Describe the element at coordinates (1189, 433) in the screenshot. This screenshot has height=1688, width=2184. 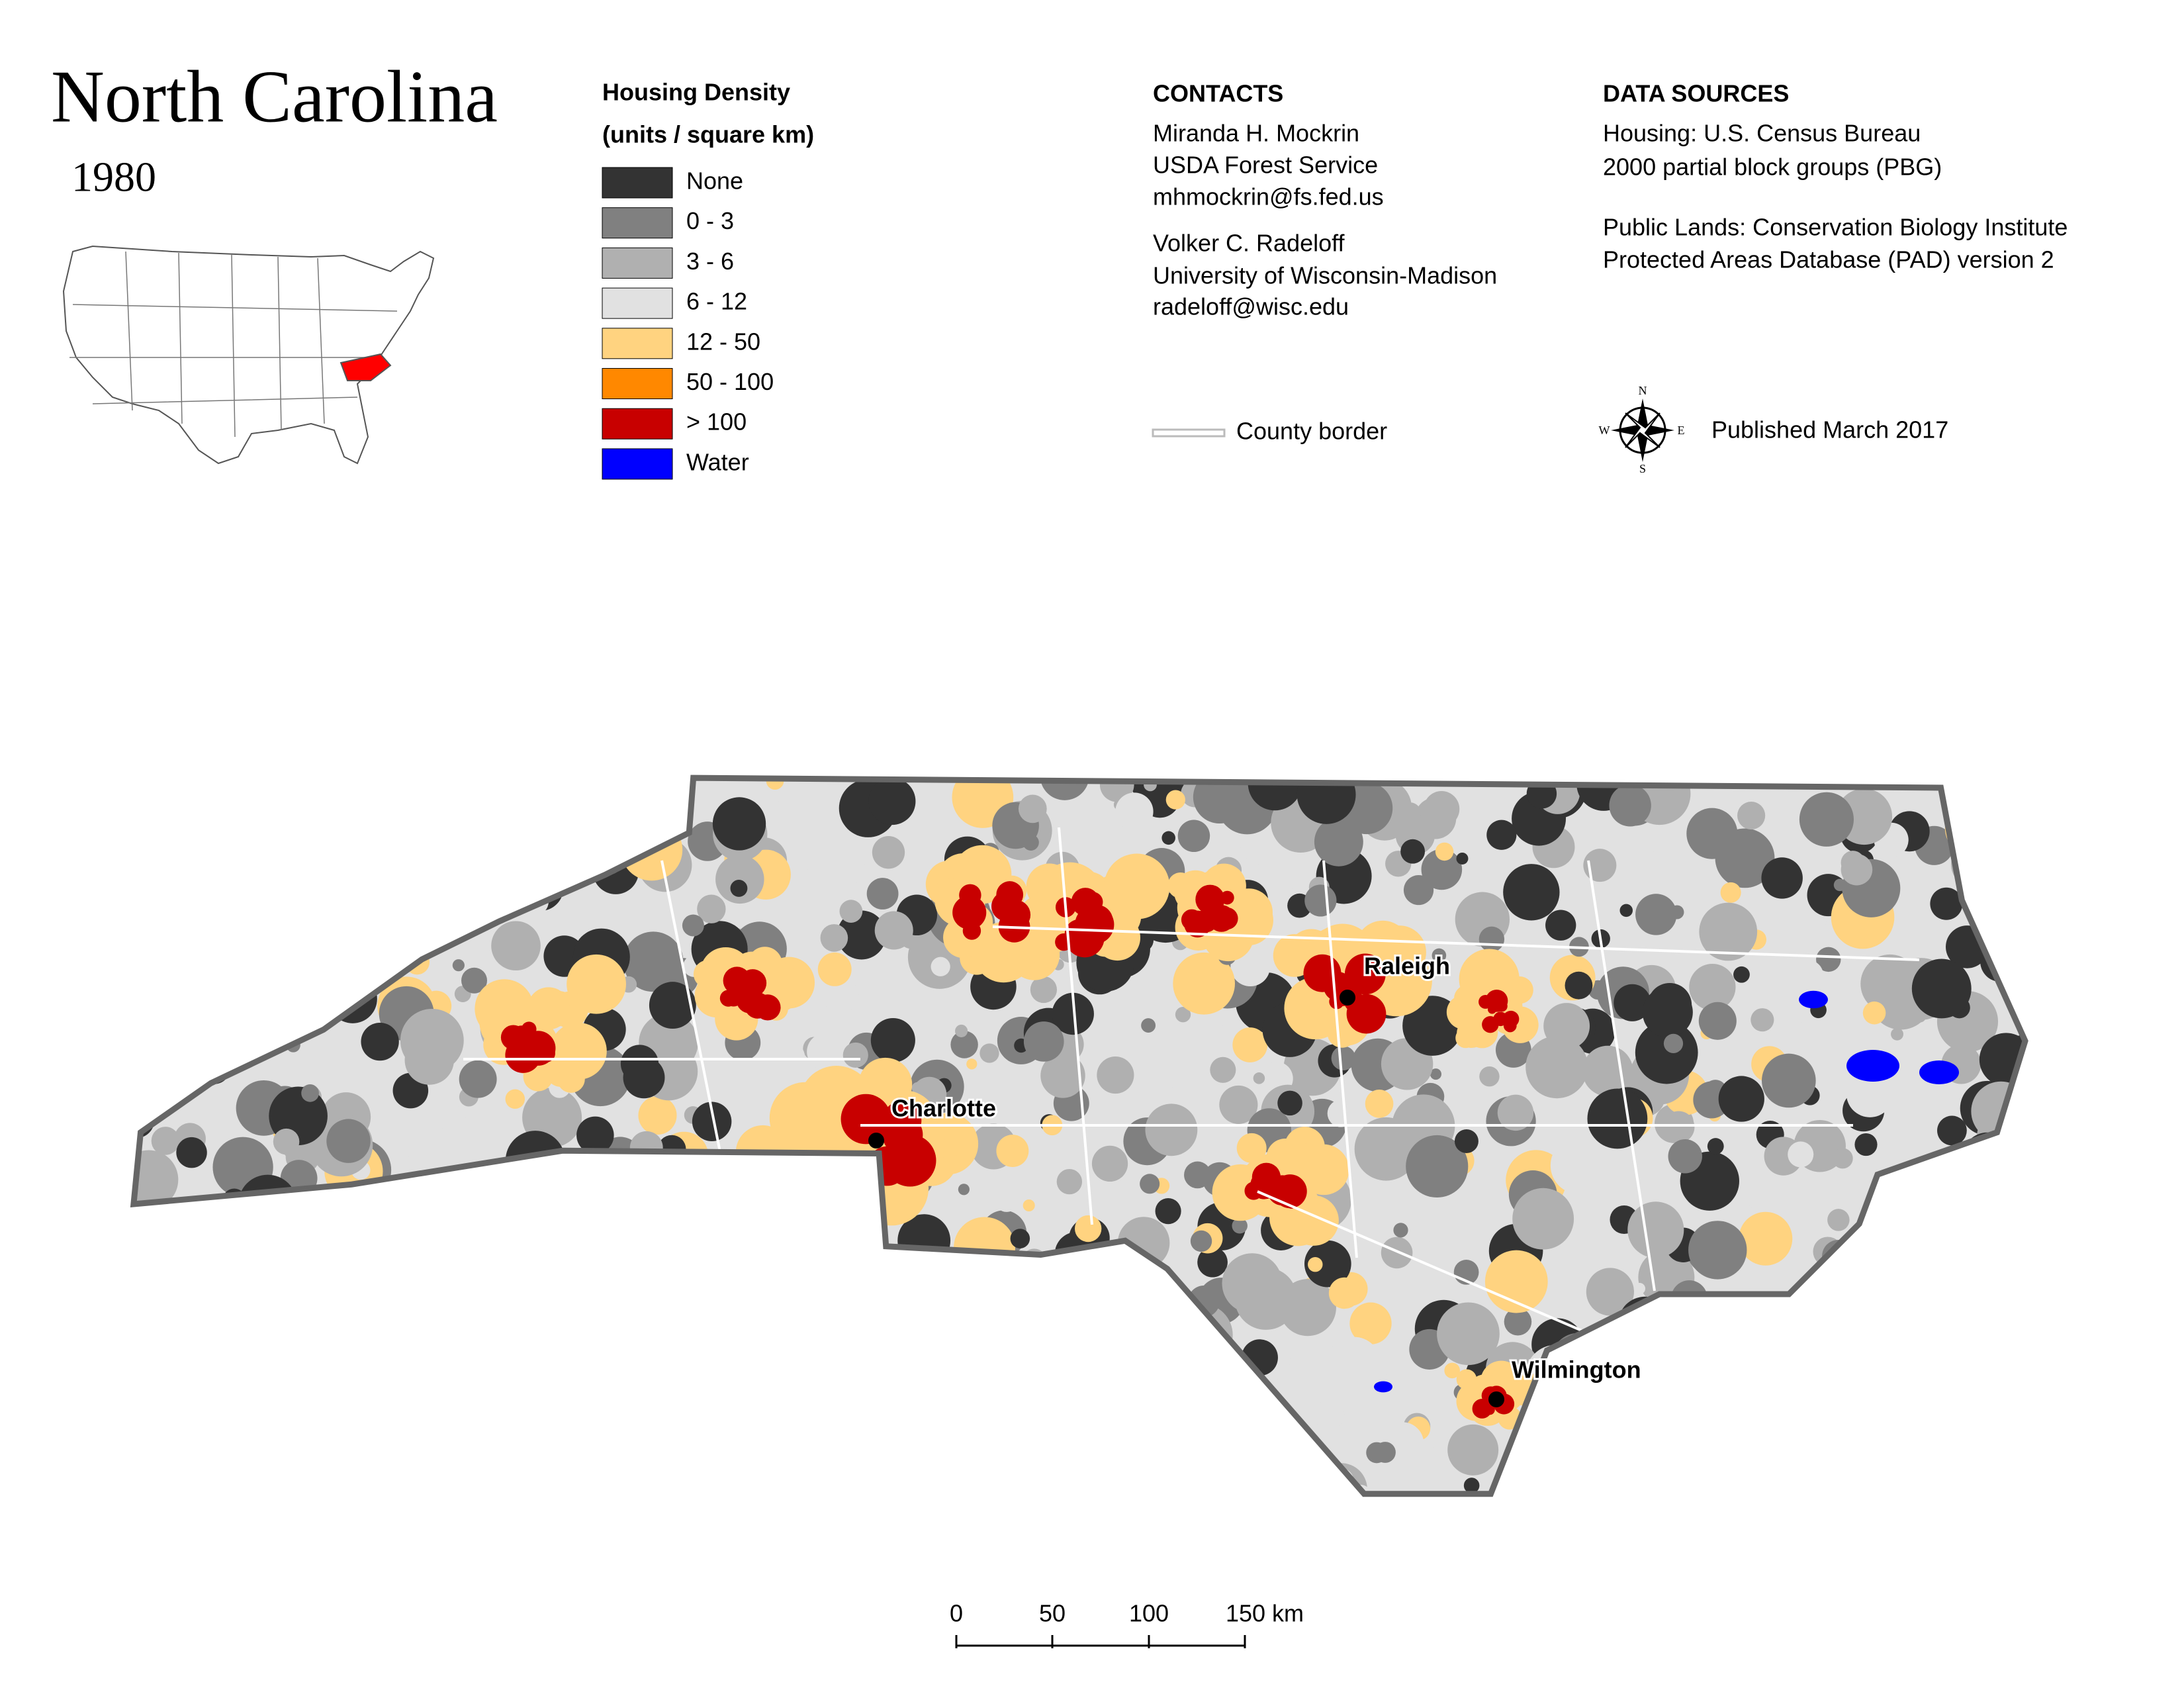
I see `county-border-symbol` at that location.